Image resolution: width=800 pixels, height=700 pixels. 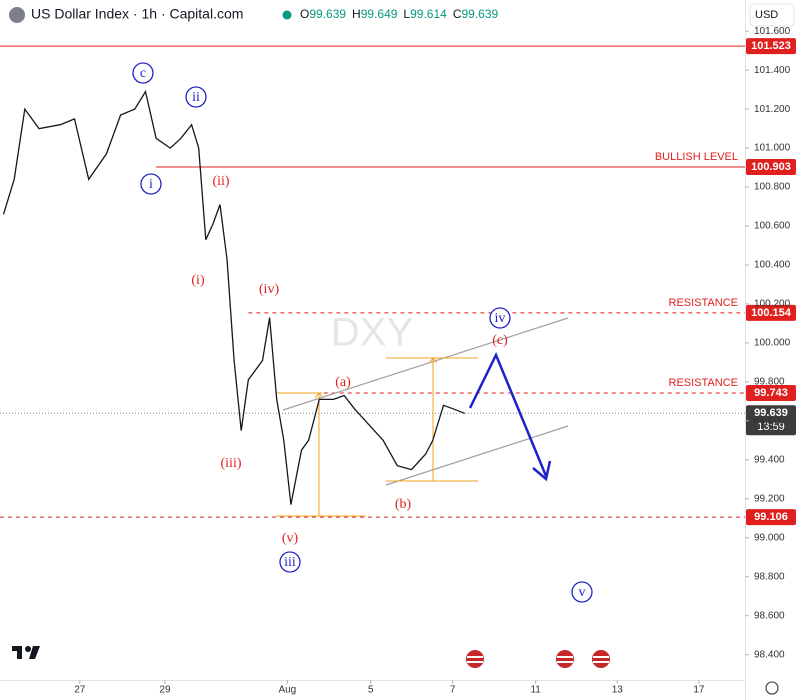 I want to click on event-flags, so click(x=538, y=659).